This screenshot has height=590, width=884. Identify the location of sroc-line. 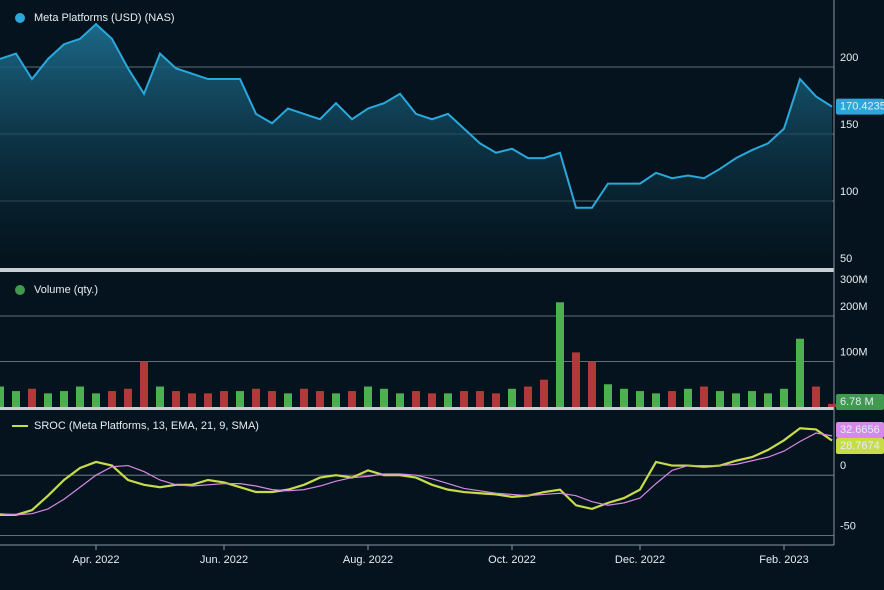
(416, 474).